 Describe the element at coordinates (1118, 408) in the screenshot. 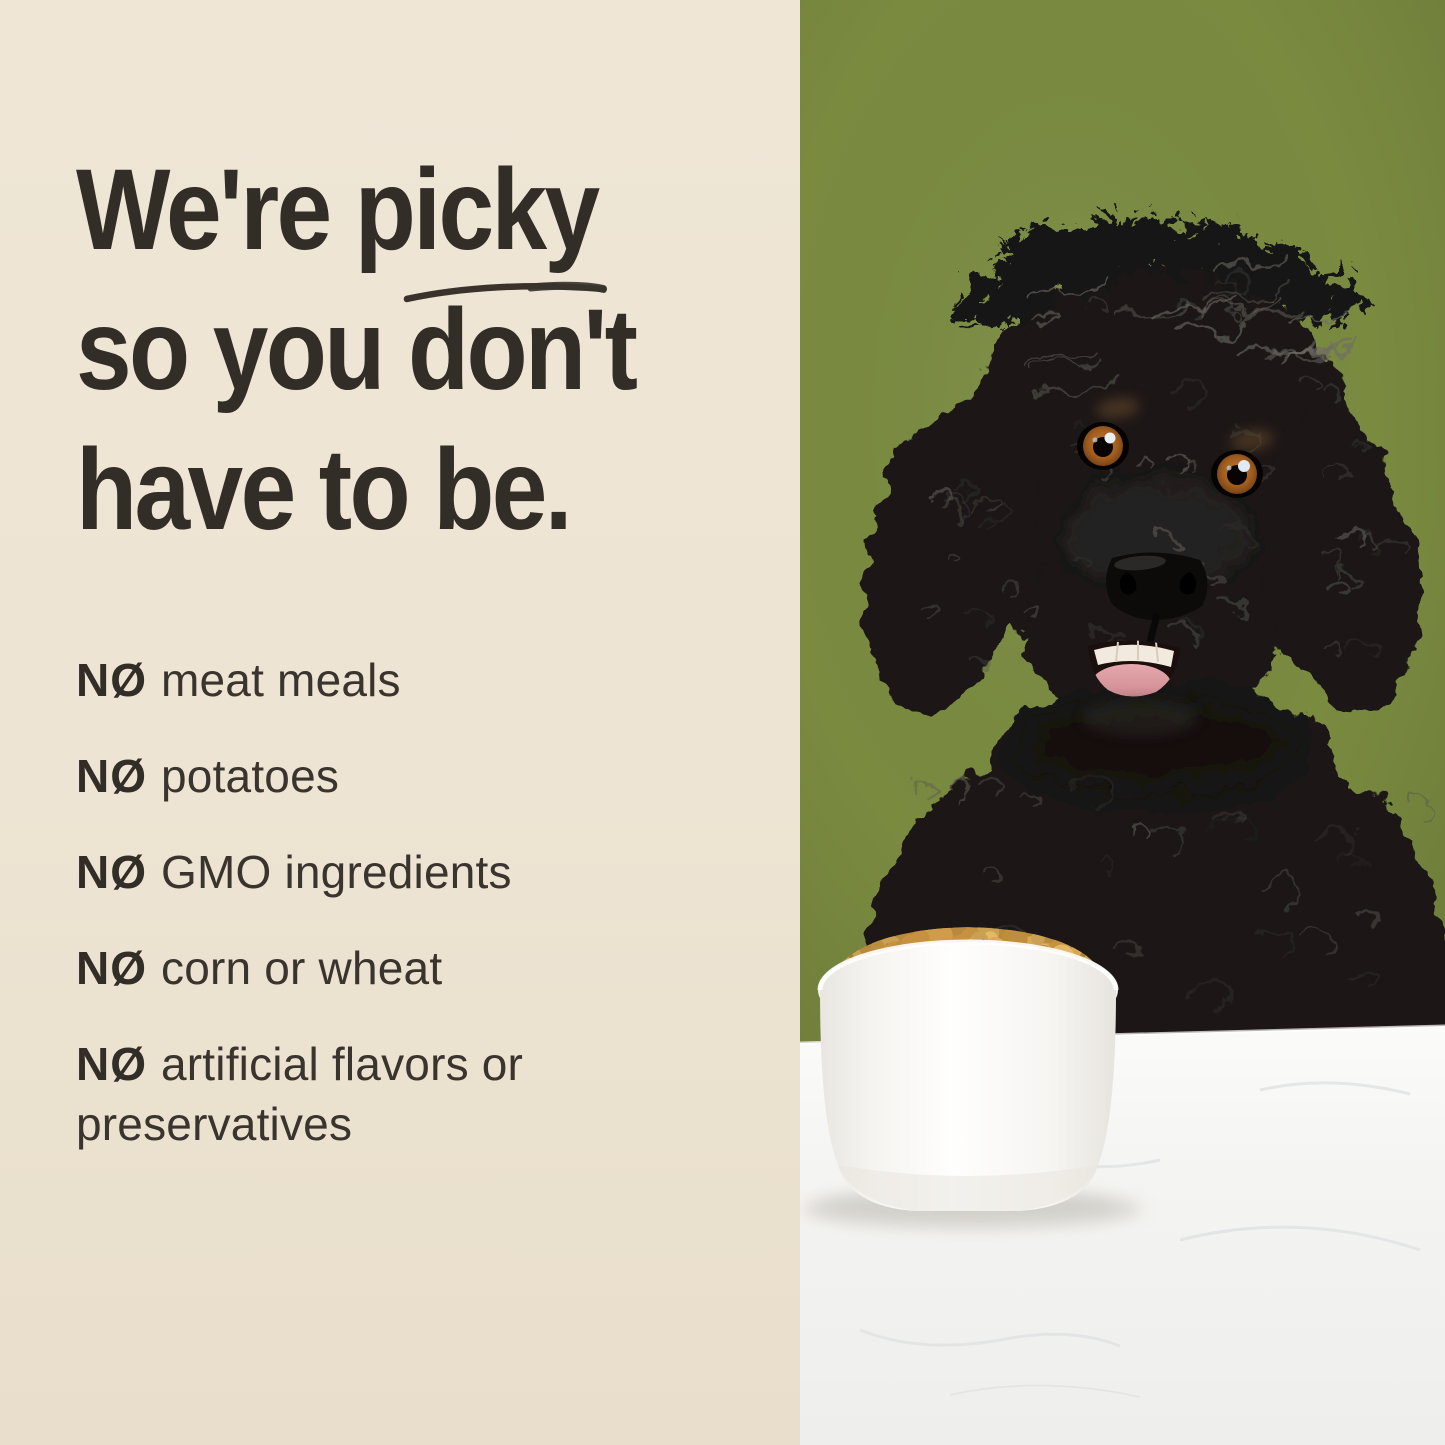

I see `brow-patch-left` at that location.